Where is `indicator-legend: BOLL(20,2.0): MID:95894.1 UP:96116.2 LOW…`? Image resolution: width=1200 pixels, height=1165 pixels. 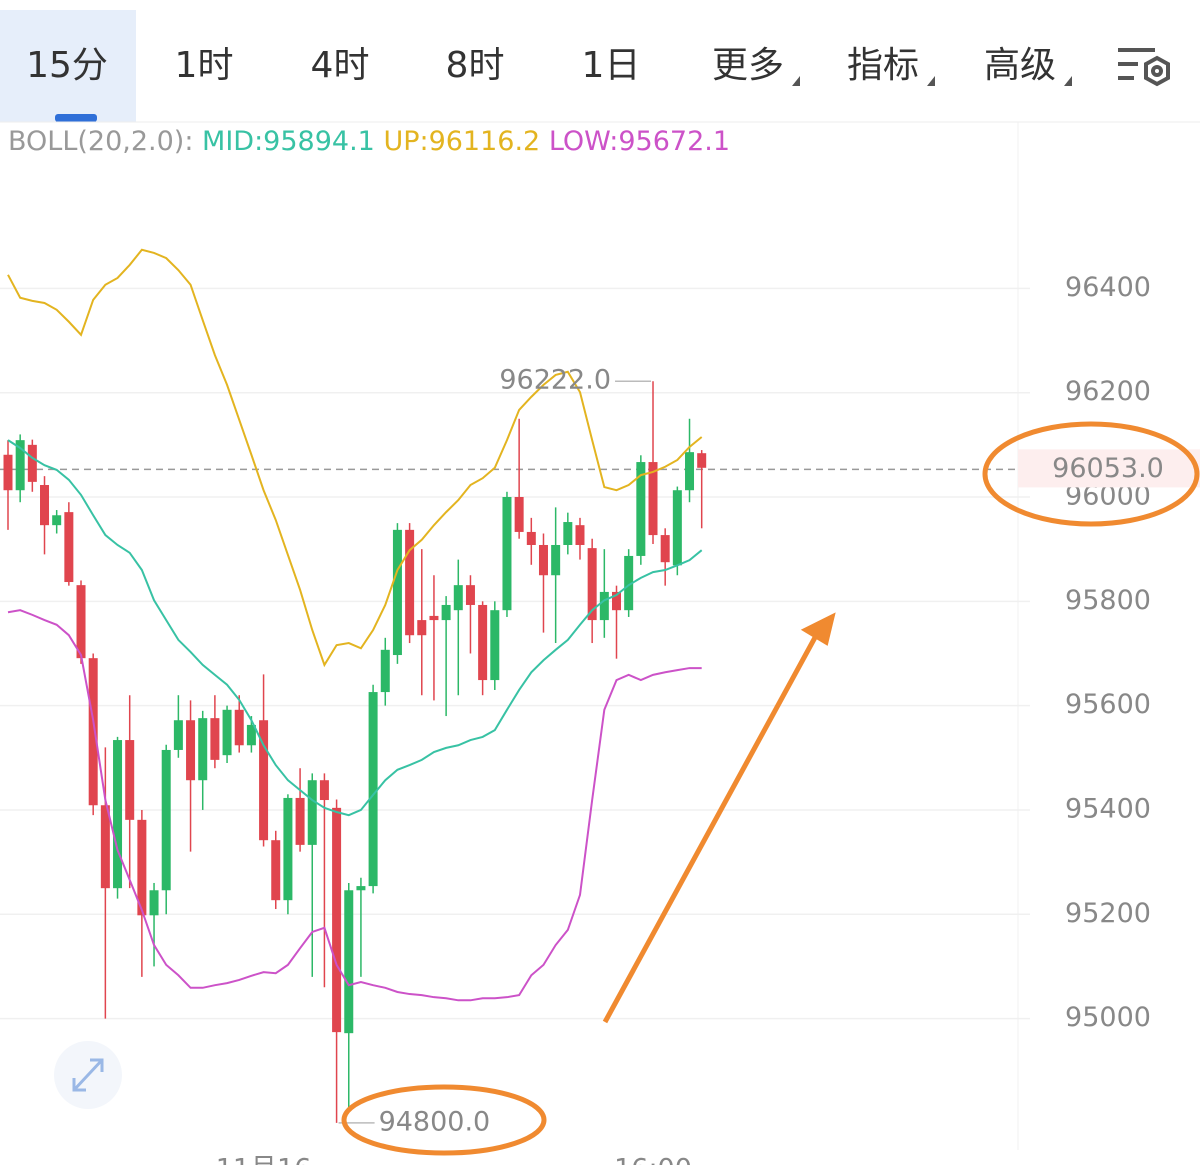
indicator-legend: BOLL(20,2.0): MID:95894.1 UP:96116.2 LOW… is located at coordinates (369, 141).